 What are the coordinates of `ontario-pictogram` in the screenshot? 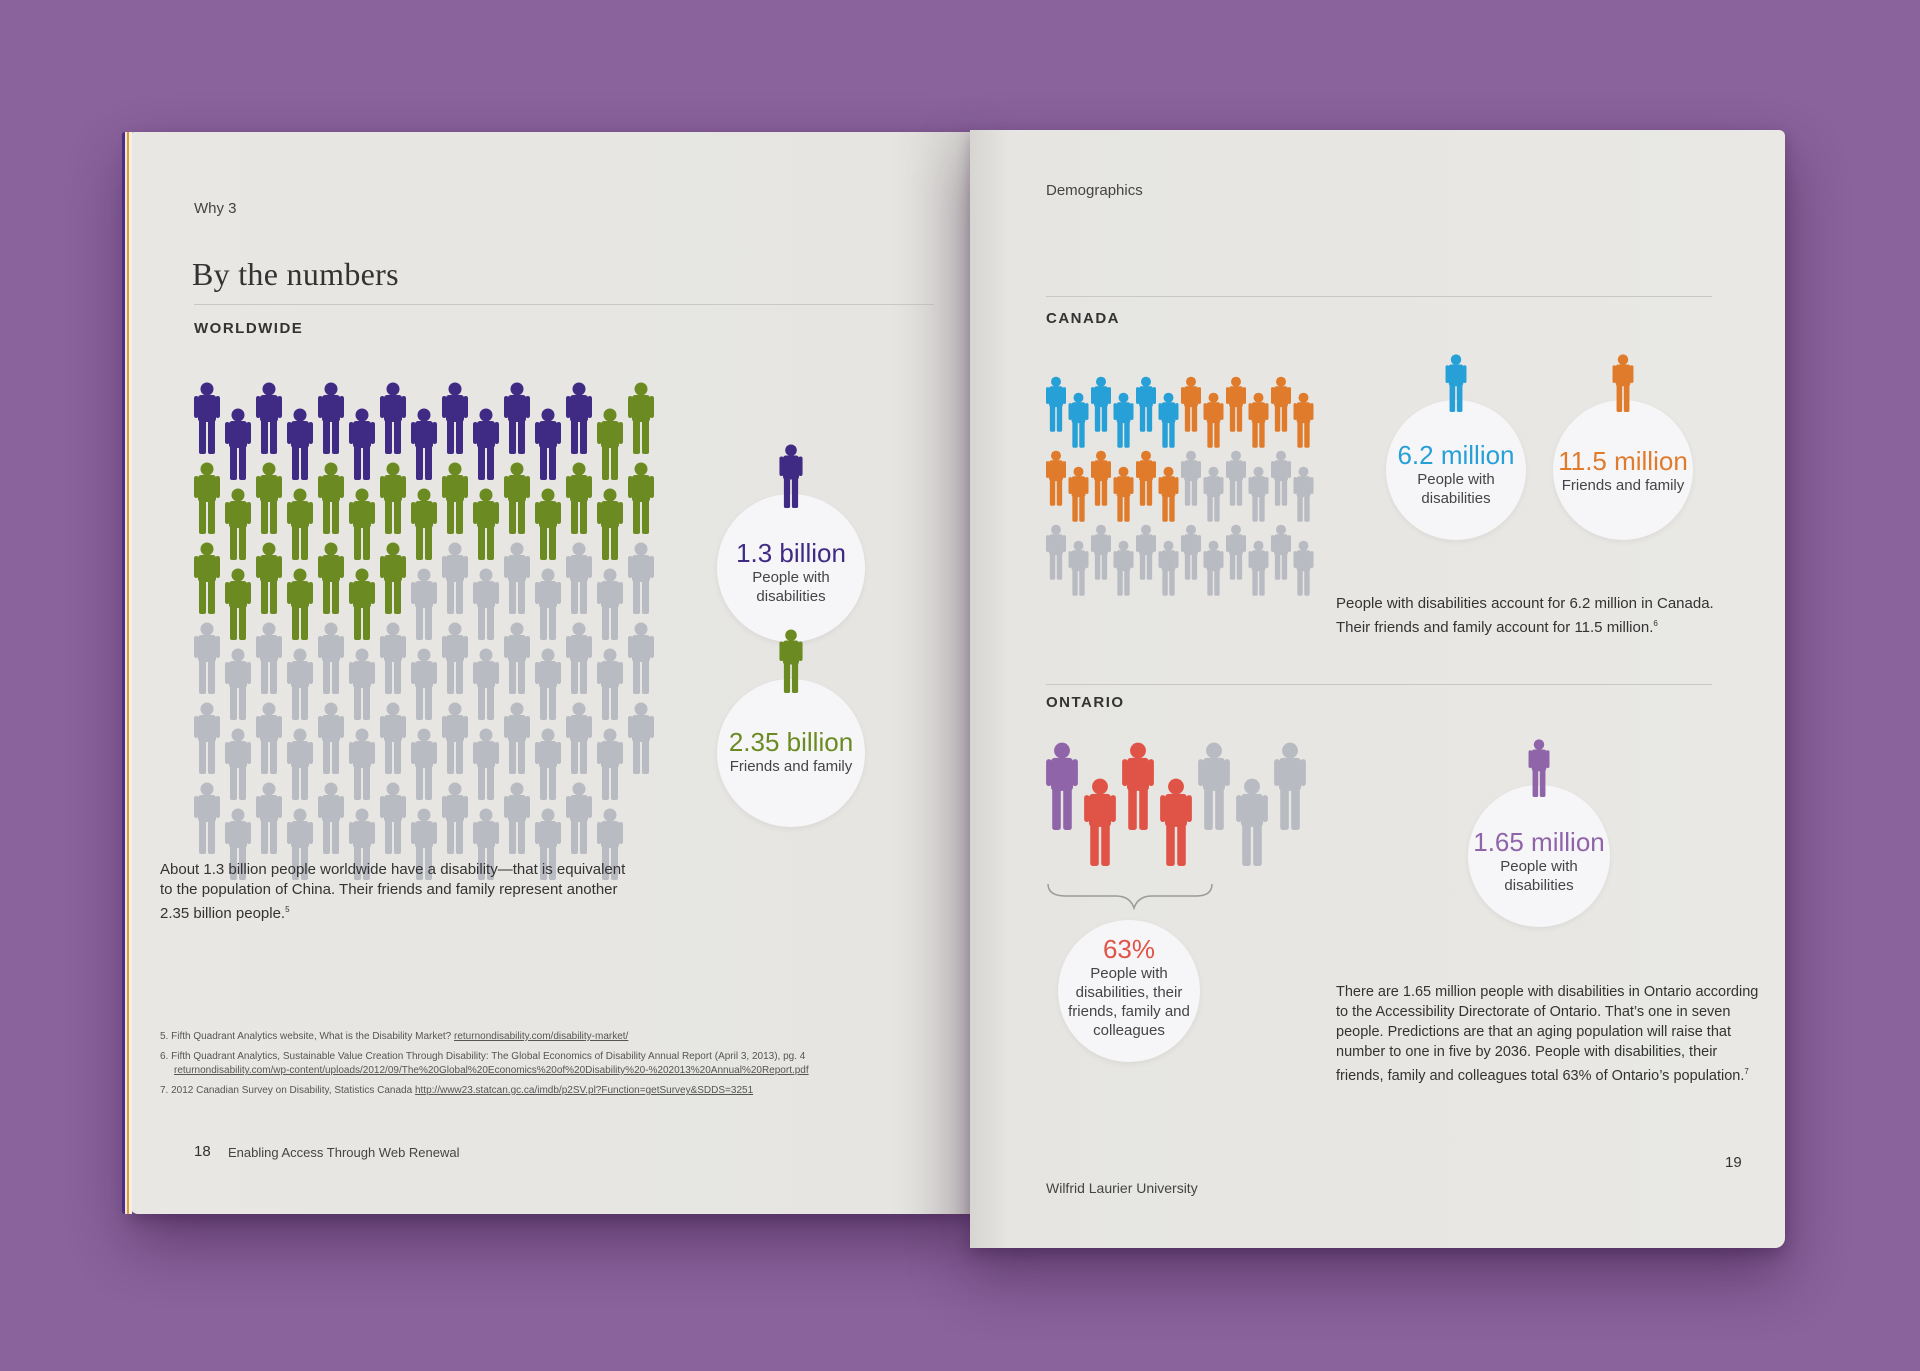 It's located at (1176, 804).